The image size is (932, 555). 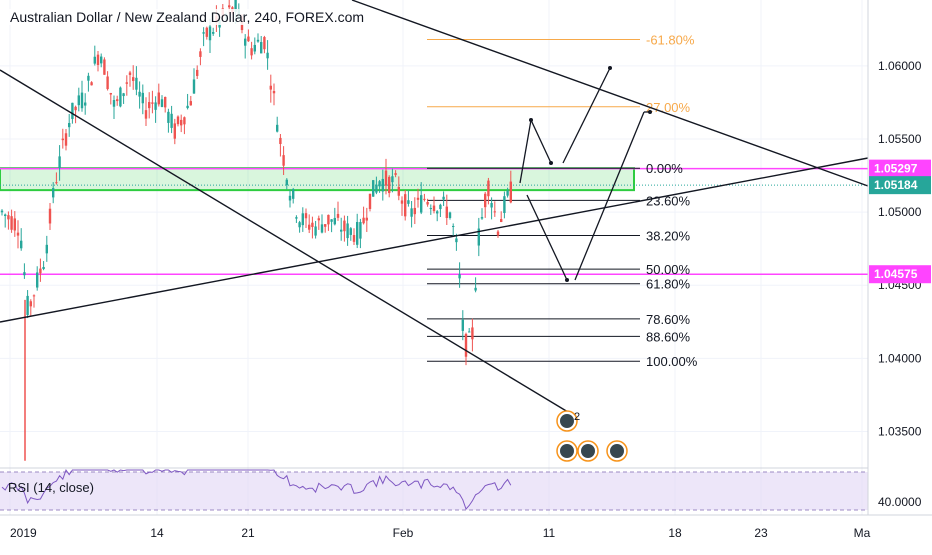 What do you see at coordinates (668, 235) in the screenshot?
I see `fib-label-4: 38.20%` at bounding box center [668, 235].